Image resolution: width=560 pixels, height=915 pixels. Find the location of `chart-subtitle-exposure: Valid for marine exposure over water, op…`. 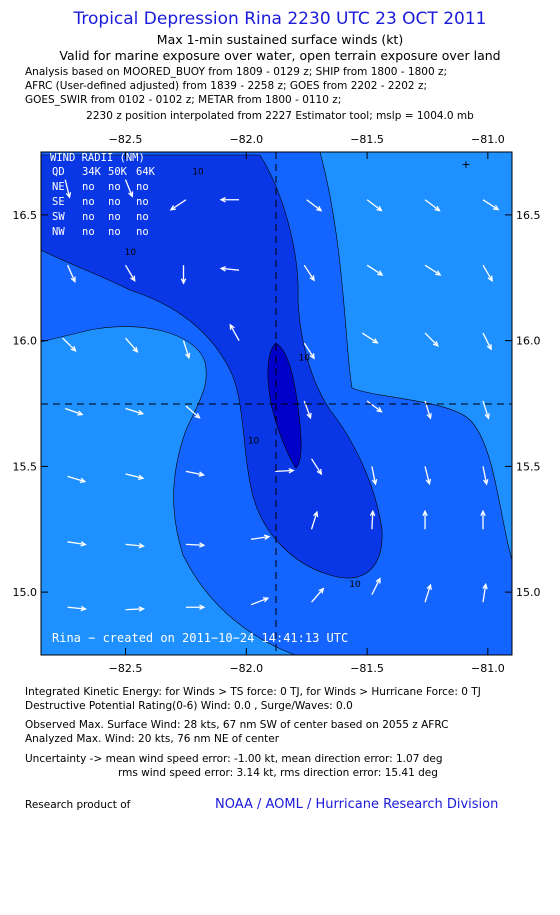

chart-subtitle-exposure: Valid for marine exposure over water, op… is located at coordinates (280, 55).